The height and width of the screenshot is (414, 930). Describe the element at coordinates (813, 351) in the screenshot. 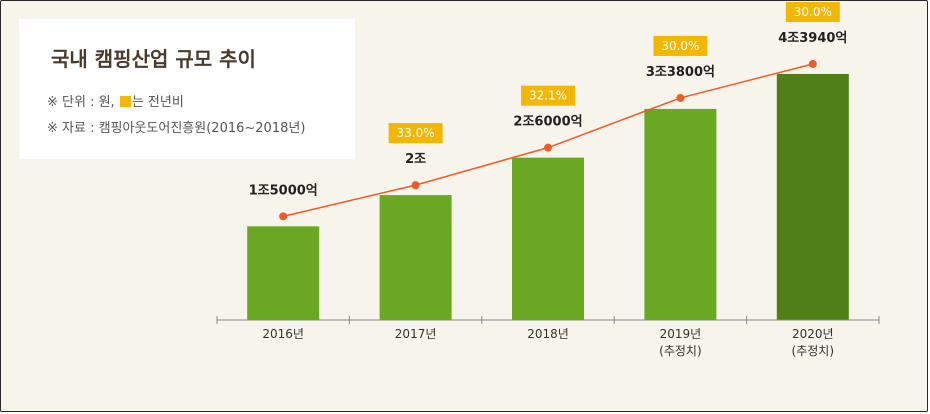

I see `x-tick-note-4: (추정치)` at that location.